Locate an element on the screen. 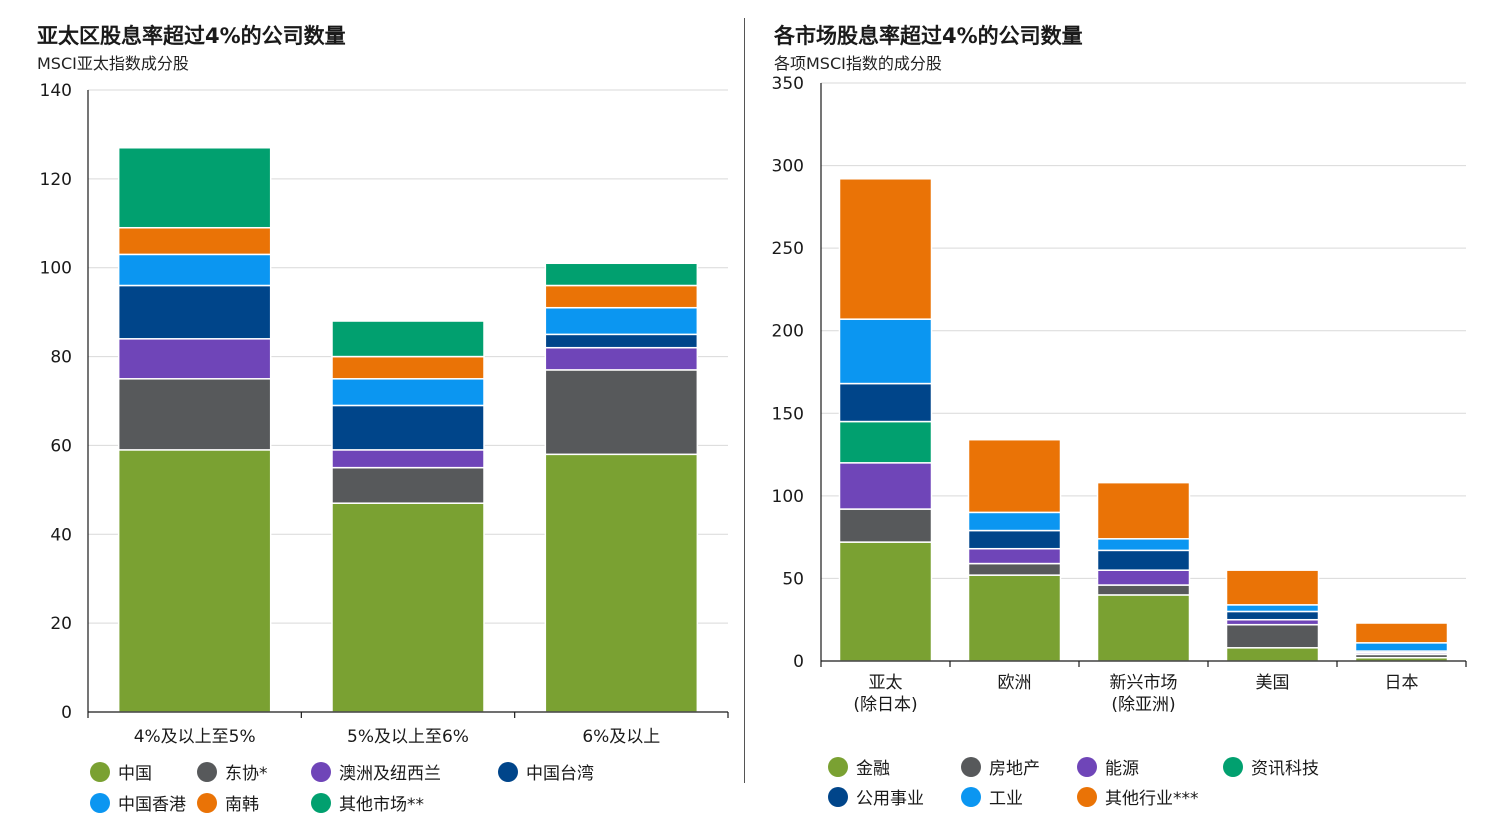 This screenshot has height=838, width=1489. left-chart-category-label: 5%及以上至6% is located at coordinates (408, 737).